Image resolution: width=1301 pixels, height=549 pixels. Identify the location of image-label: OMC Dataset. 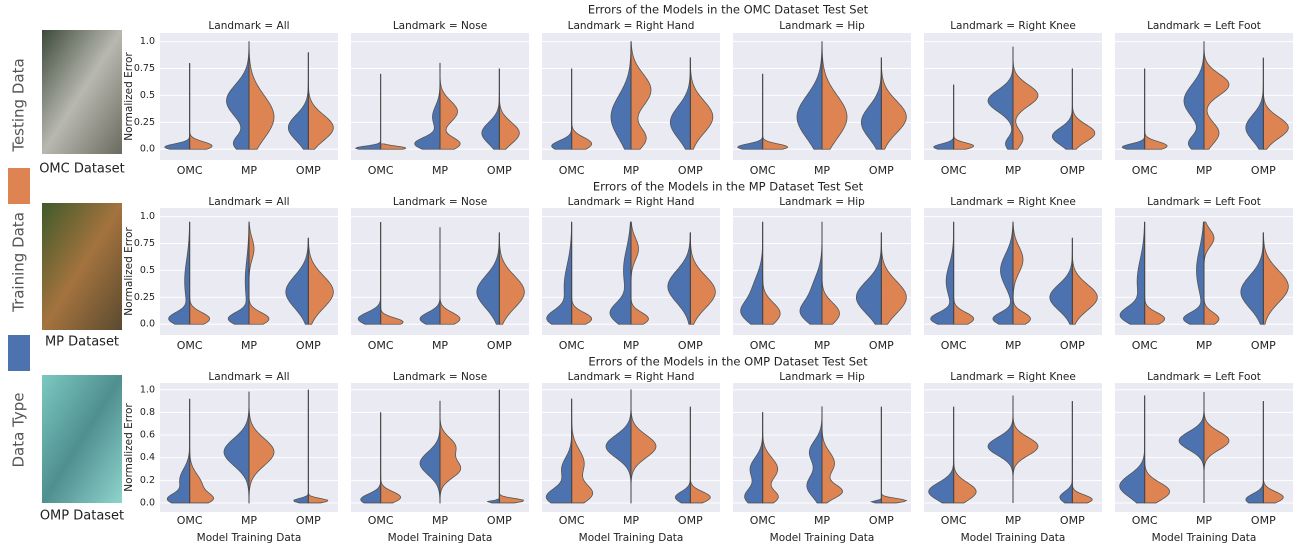
(82, 169).